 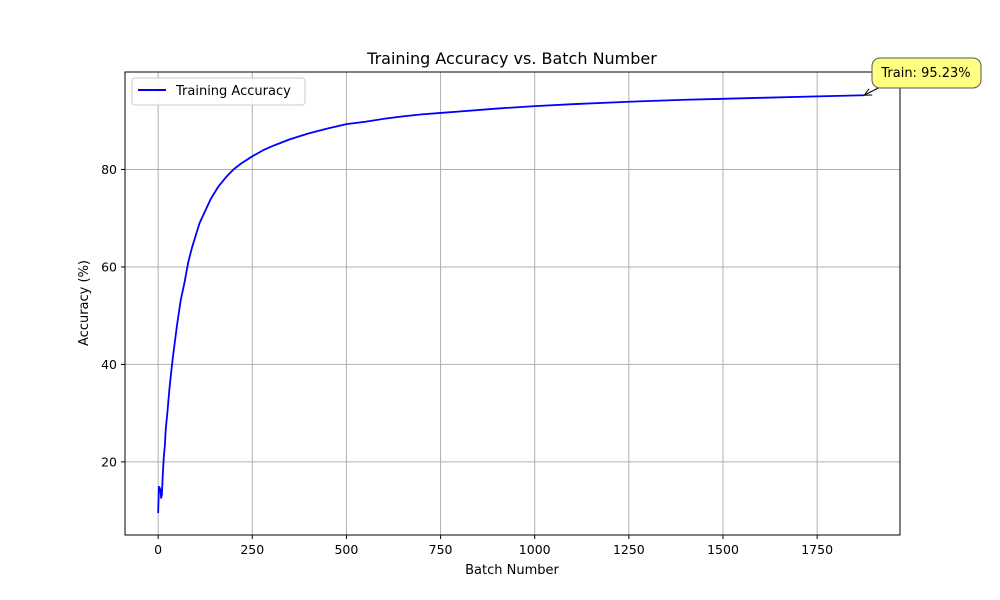 What do you see at coordinates (109, 364) in the screenshot?
I see `y-tick-label: 40` at bounding box center [109, 364].